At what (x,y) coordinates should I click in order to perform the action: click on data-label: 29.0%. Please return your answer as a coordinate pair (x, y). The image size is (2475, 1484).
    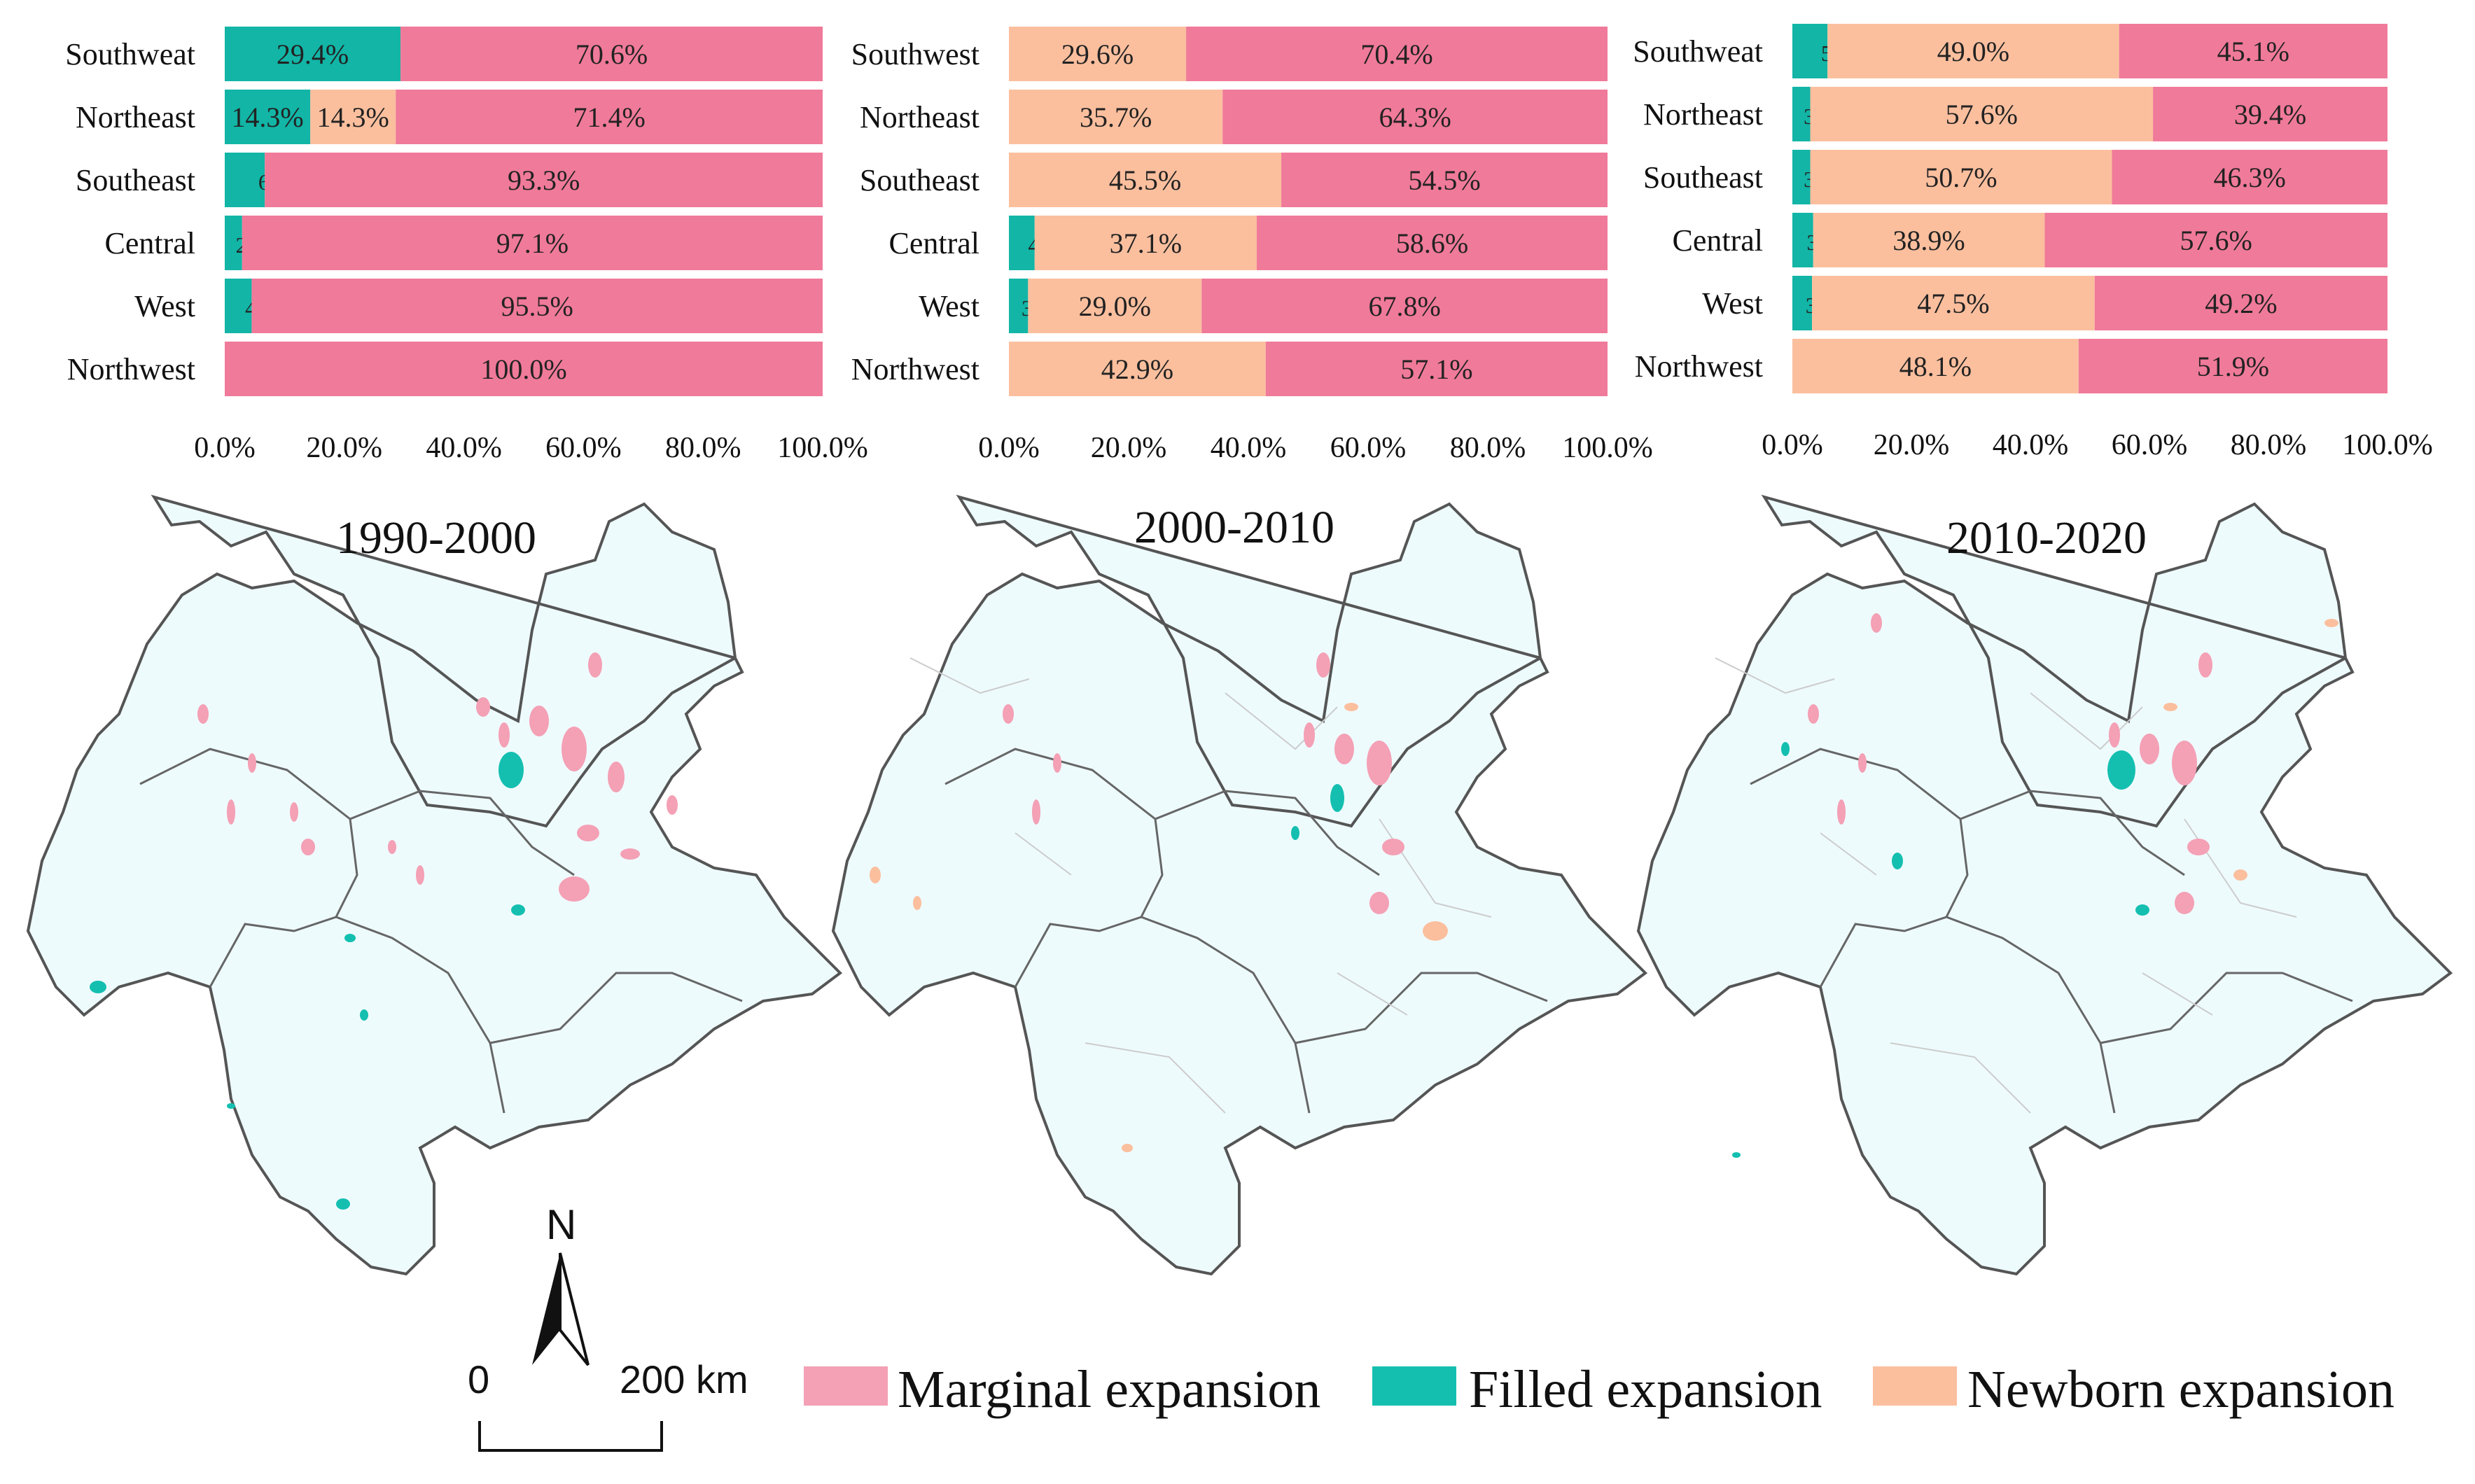
    Looking at the image, I should click on (1115, 306).